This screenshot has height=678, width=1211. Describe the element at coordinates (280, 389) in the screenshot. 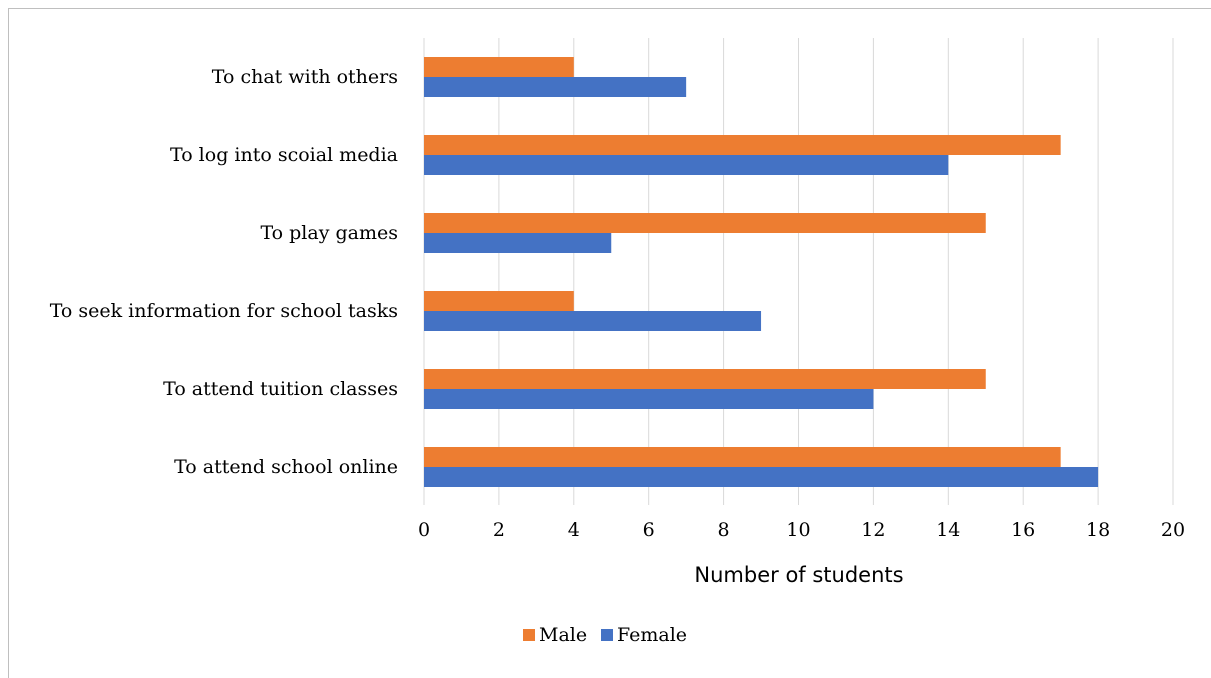

I see `category-label: To attend tuition classes` at that location.